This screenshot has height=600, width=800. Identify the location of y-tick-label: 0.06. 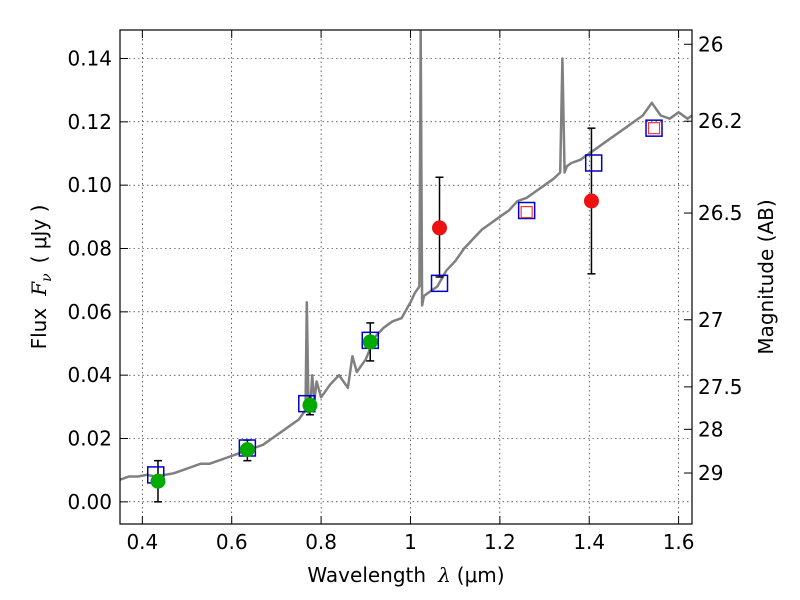
(89, 312).